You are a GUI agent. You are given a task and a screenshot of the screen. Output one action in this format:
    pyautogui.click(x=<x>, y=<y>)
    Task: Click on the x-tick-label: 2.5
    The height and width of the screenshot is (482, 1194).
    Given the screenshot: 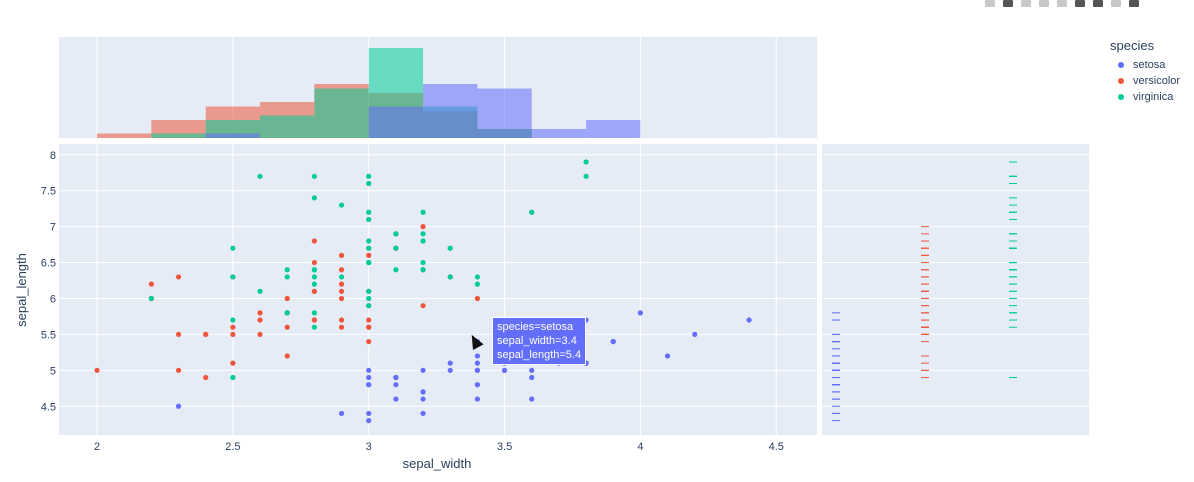 What is the action you would take?
    pyautogui.click(x=232, y=447)
    